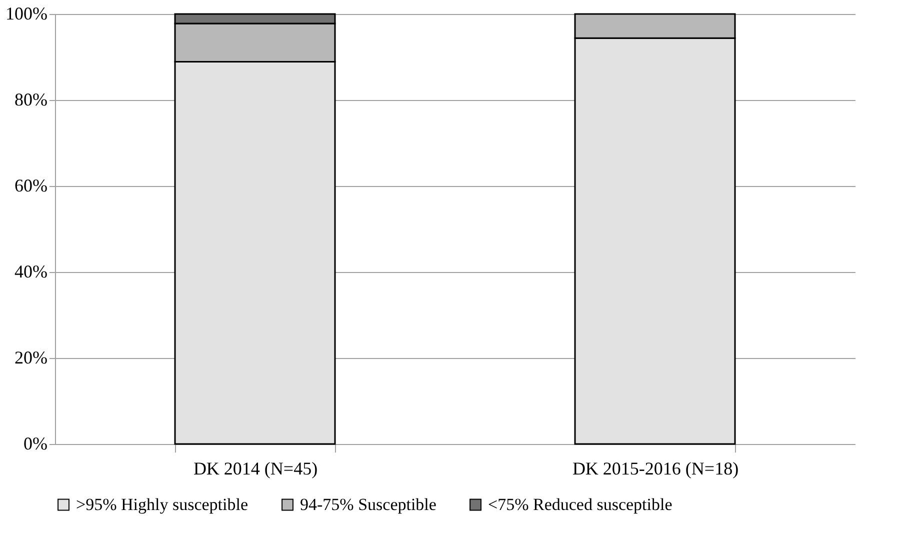  I want to click on x-tick-label: DK 2015-2016 (N=18), so click(655, 468).